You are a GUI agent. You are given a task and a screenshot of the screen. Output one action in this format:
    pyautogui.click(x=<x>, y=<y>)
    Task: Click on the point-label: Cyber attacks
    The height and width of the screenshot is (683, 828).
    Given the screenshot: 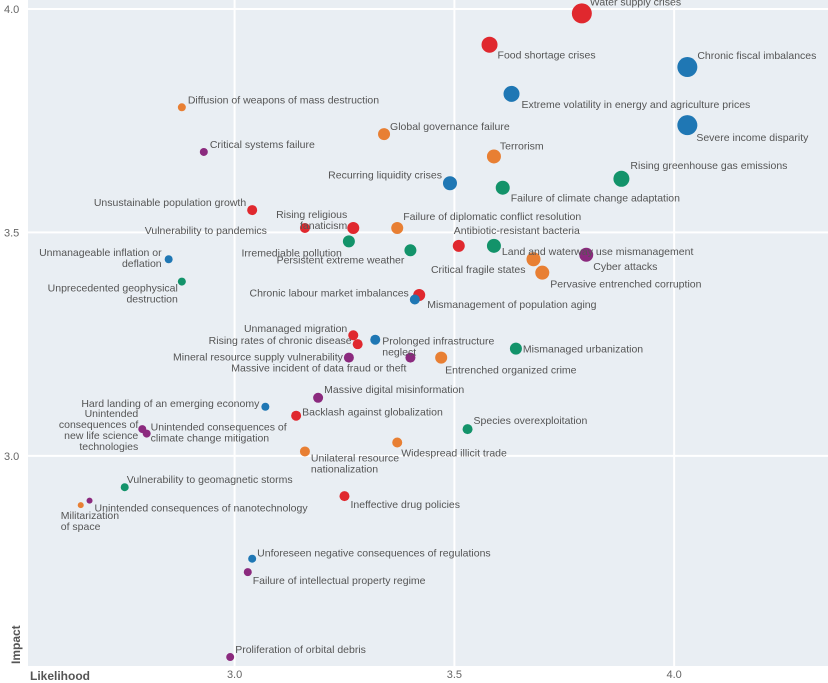 What is the action you would take?
    pyautogui.click(x=625, y=267)
    